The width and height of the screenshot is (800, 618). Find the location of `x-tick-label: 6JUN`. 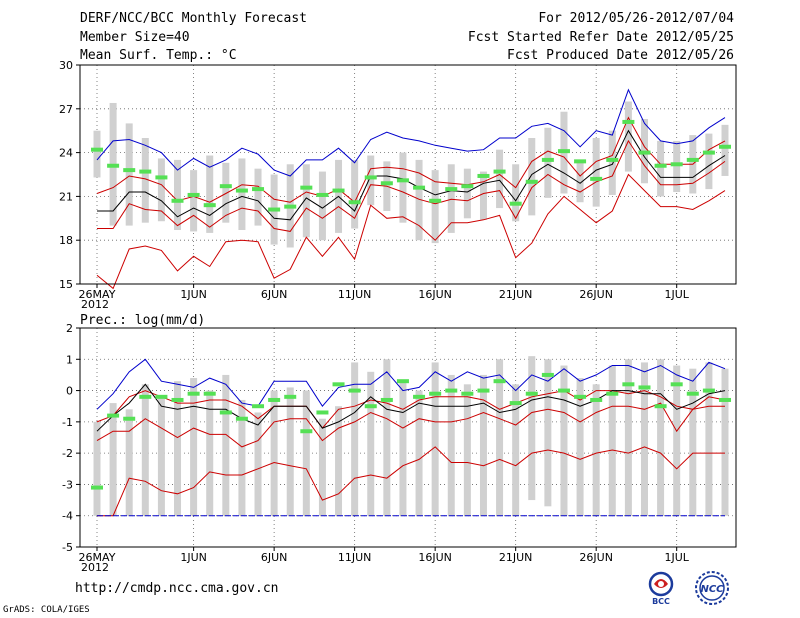

x-tick-label: 6JUN is located at coordinates (274, 557).